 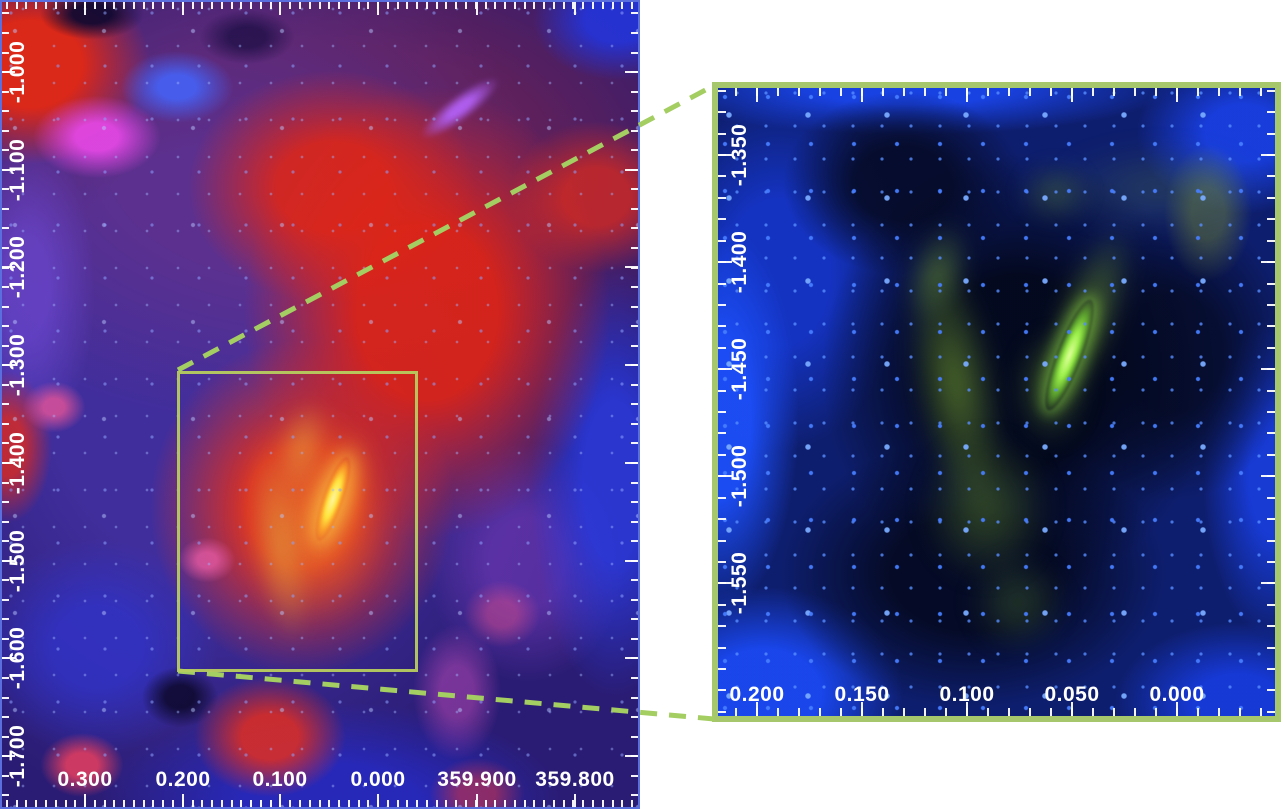 What do you see at coordinates (17, 169) in the screenshot?
I see `y-tick-label: -1.100` at bounding box center [17, 169].